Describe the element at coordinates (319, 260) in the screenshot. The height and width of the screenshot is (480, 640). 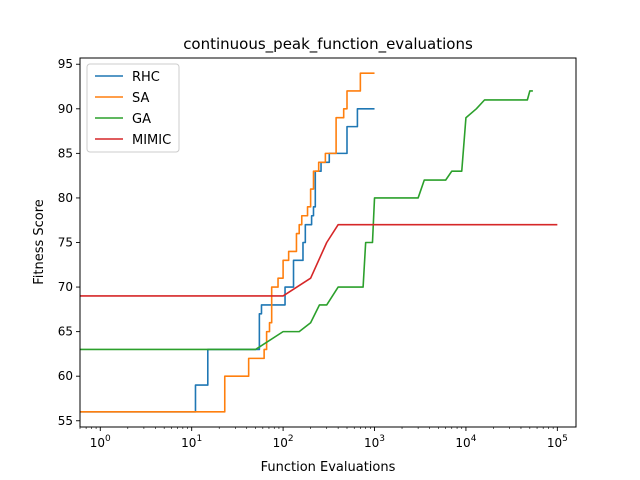
I see `series-line-mimic` at that location.